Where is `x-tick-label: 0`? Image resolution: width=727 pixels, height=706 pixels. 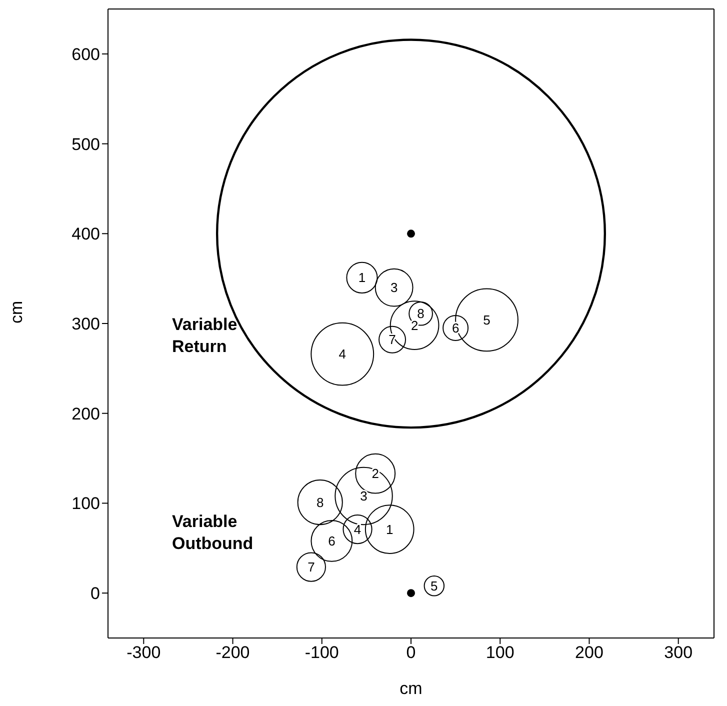 x-tick-label: 0 is located at coordinates (411, 652).